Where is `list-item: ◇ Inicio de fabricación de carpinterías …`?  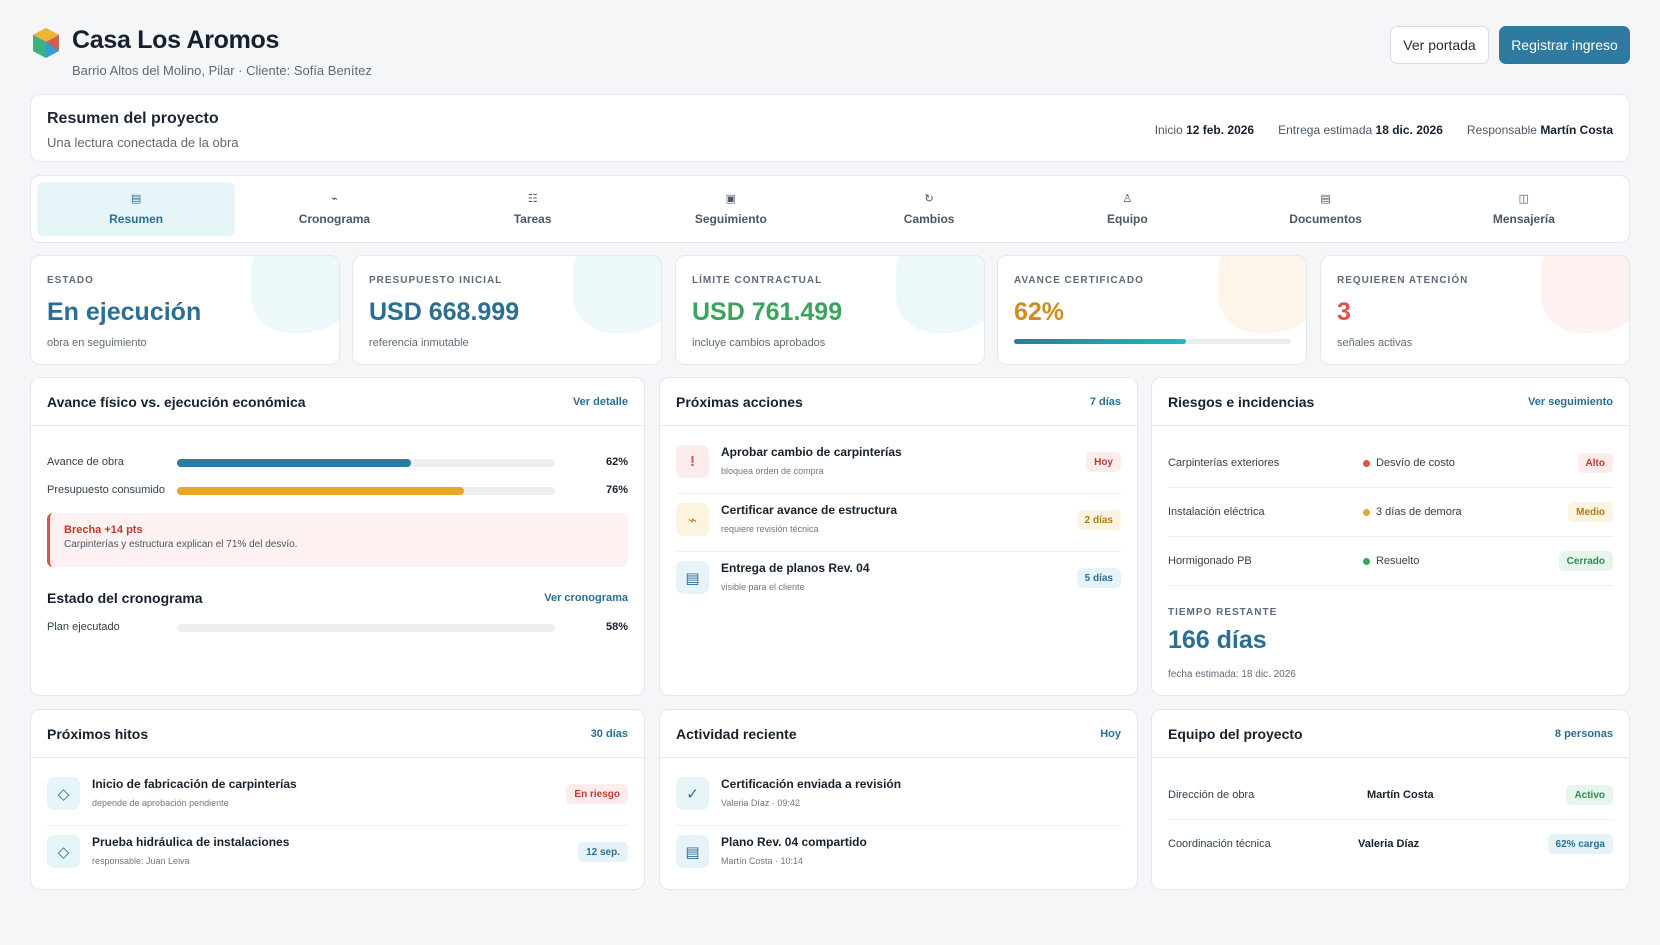 list-item: ◇ Inicio de fabricación de carpinterías … is located at coordinates (337, 797).